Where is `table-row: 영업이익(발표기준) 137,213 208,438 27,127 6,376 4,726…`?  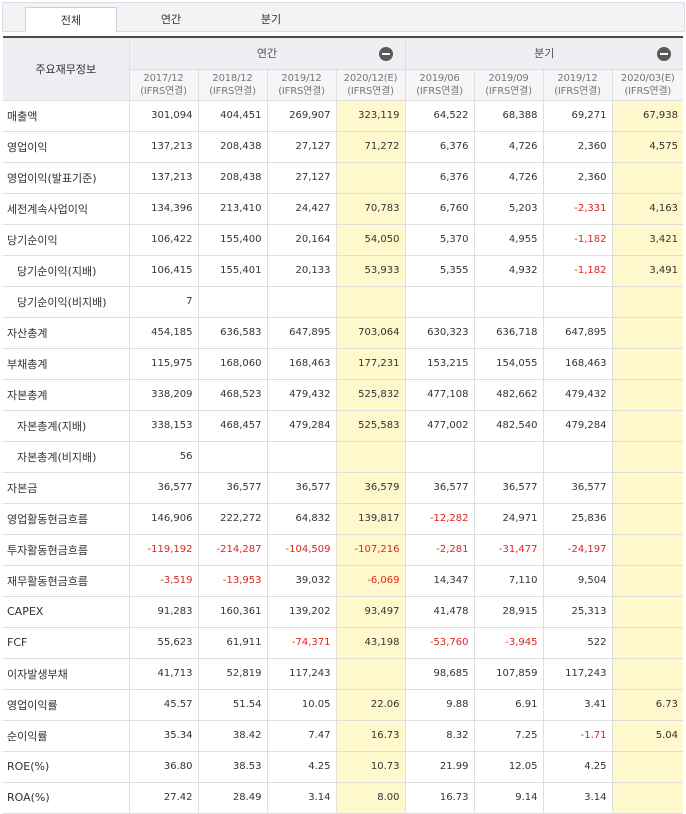 table-row: 영업이익(발표기준) 137,213 208,438 27,127 6,376 4,726… is located at coordinates (343, 178).